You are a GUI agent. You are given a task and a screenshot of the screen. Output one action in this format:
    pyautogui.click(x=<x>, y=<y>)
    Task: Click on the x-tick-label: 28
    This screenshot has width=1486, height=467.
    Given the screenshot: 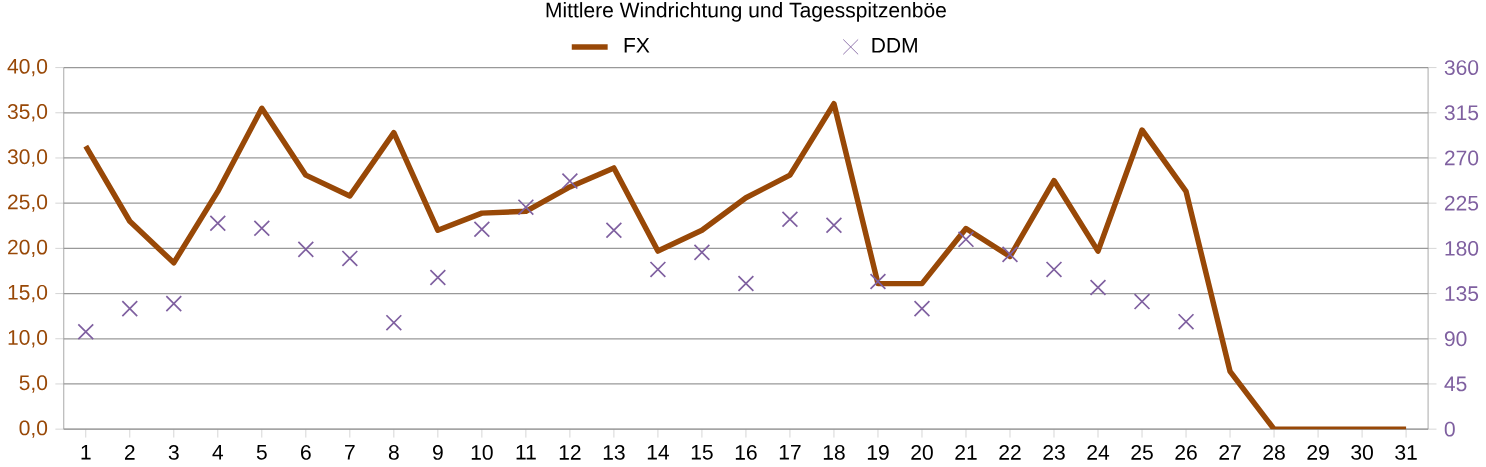 What is the action you would take?
    pyautogui.click(x=1274, y=452)
    